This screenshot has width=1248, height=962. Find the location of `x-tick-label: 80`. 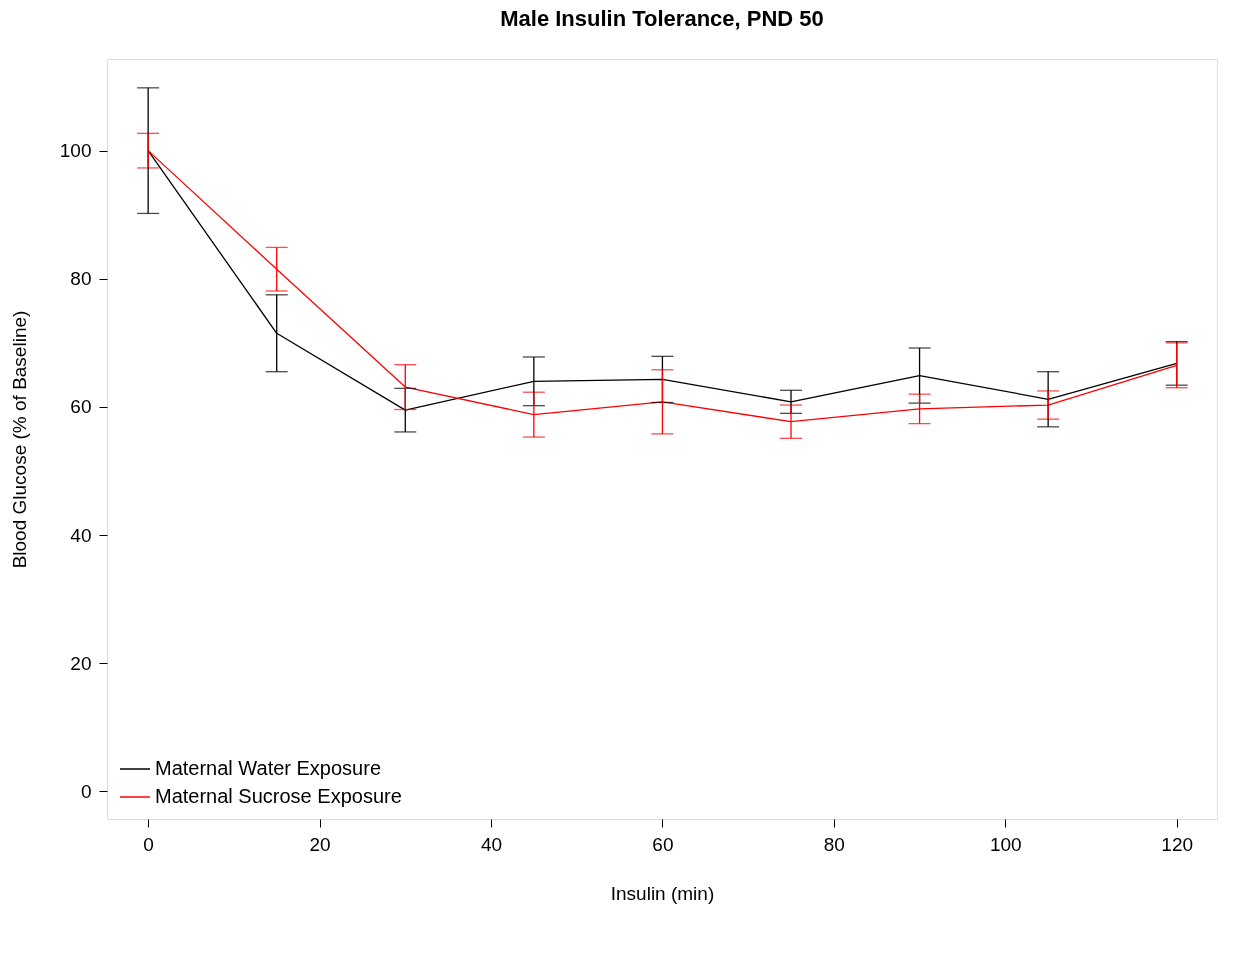

x-tick-label: 80 is located at coordinates (834, 844).